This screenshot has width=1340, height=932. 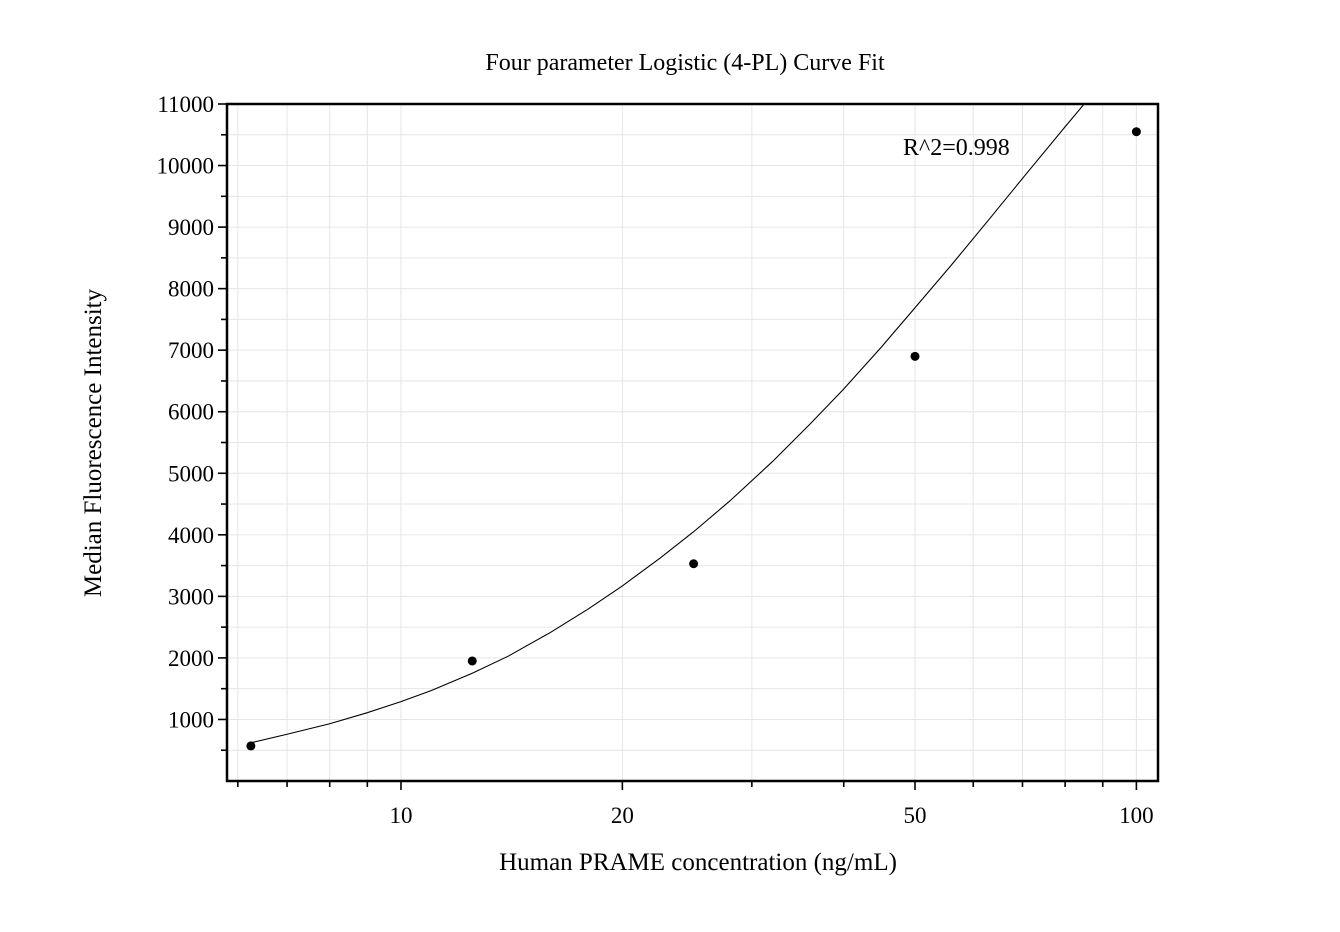 I want to click on y-tick-label: 8000, so click(x=191, y=289).